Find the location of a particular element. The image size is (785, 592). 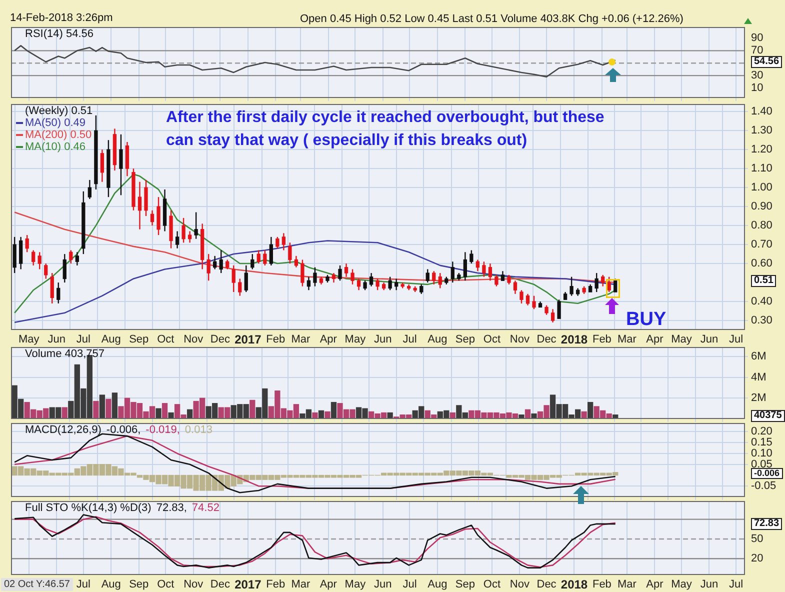

y-tick-label: 20 is located at coordinates (757, 558).